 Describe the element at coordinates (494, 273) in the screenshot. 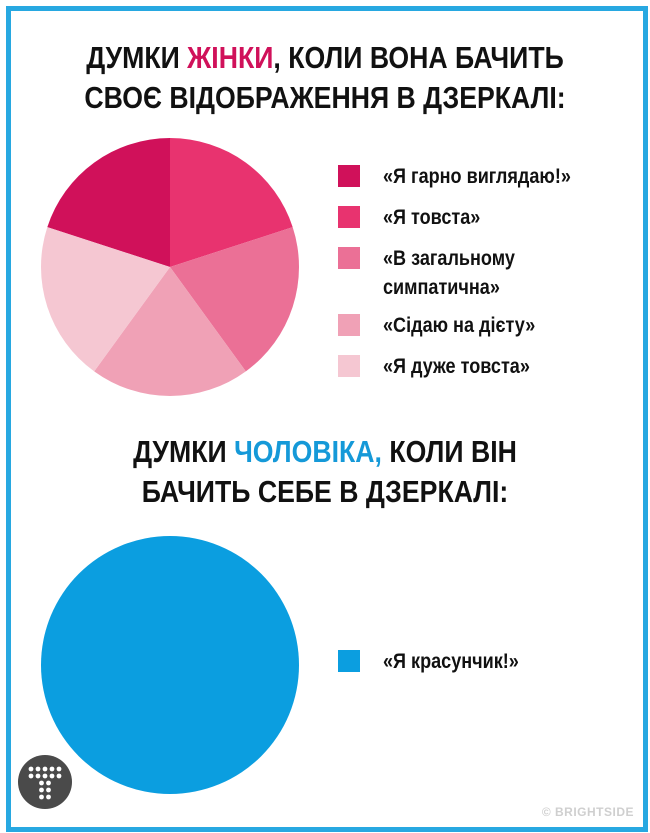

I see `legend-item: «В загальному симпатична»` at that location.